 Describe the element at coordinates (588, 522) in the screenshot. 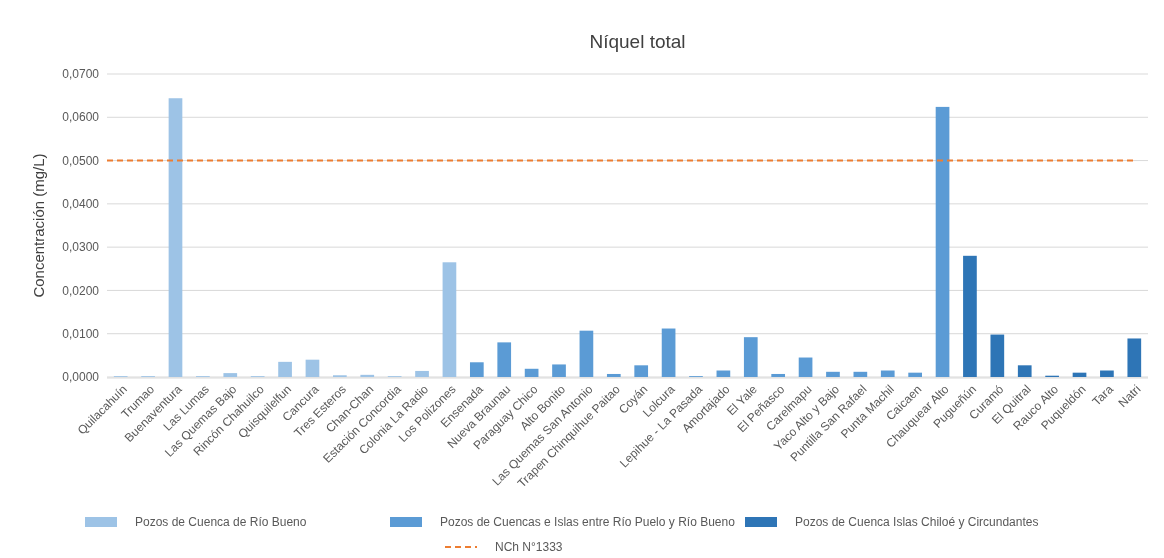

I see `legend-label: Pozos de Cuencas e Islas entre Río Puelo y Río Bueno` at that location.